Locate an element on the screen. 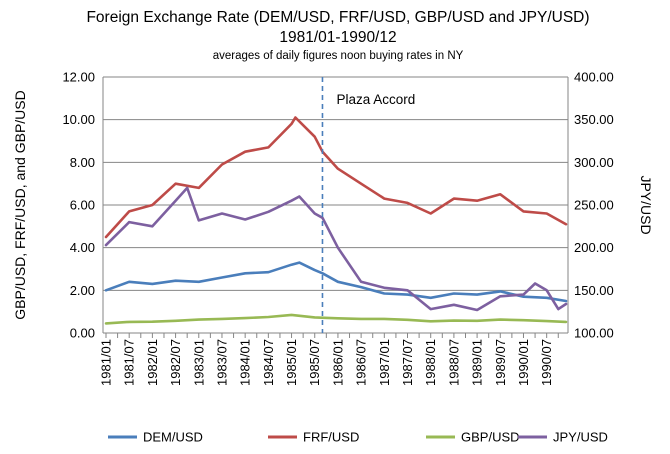 This screenshot has width=670, height=454. legend-label: DEM/USD is located at coordinates (173, 437).